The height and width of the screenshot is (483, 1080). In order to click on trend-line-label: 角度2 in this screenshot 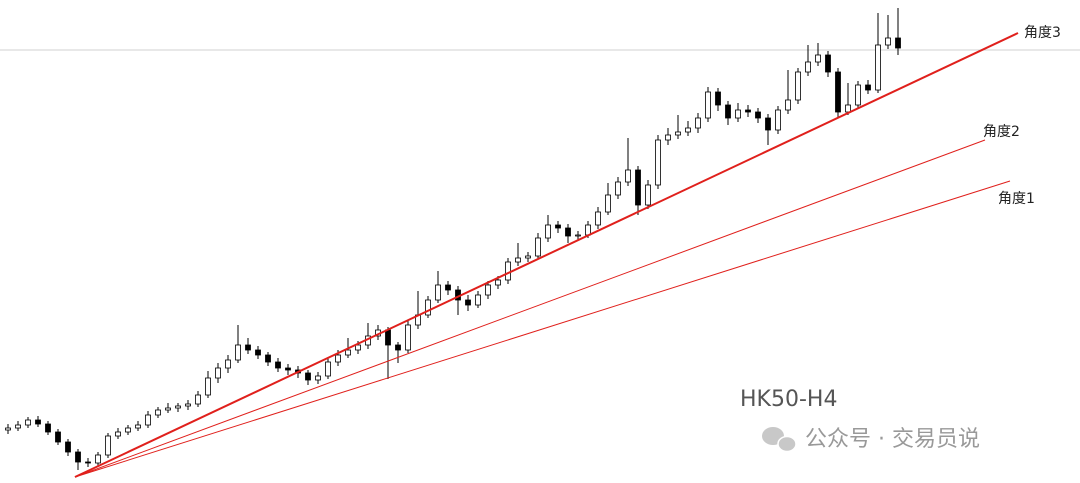, I will do `click(1001, 132)`.